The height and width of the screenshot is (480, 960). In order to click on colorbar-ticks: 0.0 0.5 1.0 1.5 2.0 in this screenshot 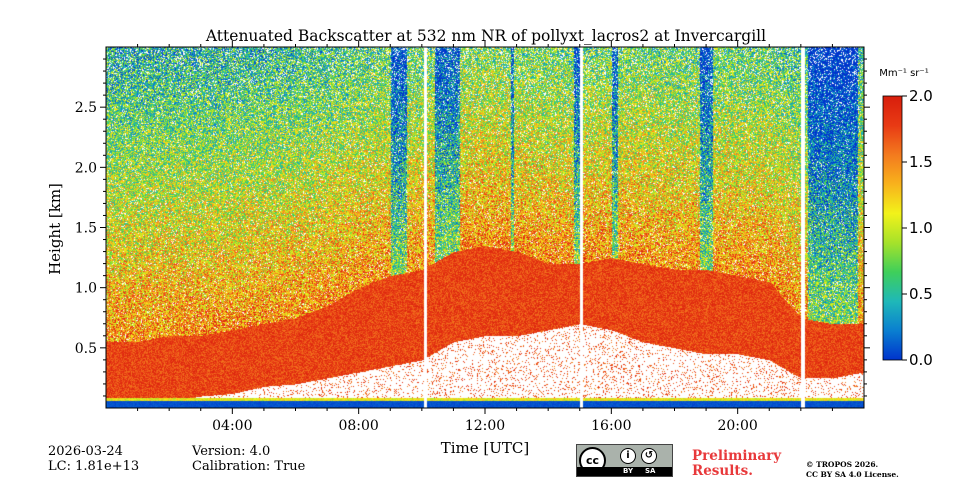, I will do `click(917, 228)`.